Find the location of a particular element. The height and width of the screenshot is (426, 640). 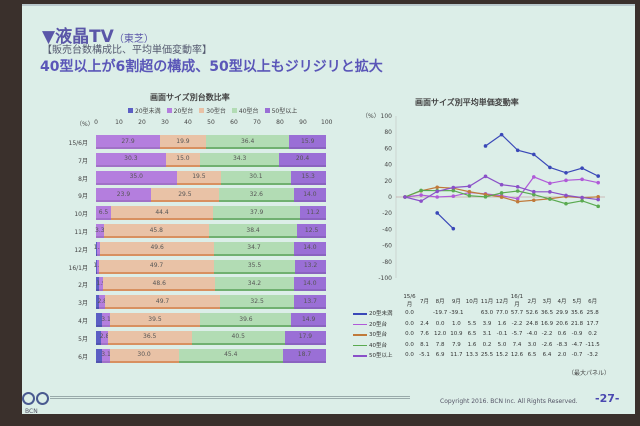

table-cell: -3.2 is located at coordinates (592, 355).